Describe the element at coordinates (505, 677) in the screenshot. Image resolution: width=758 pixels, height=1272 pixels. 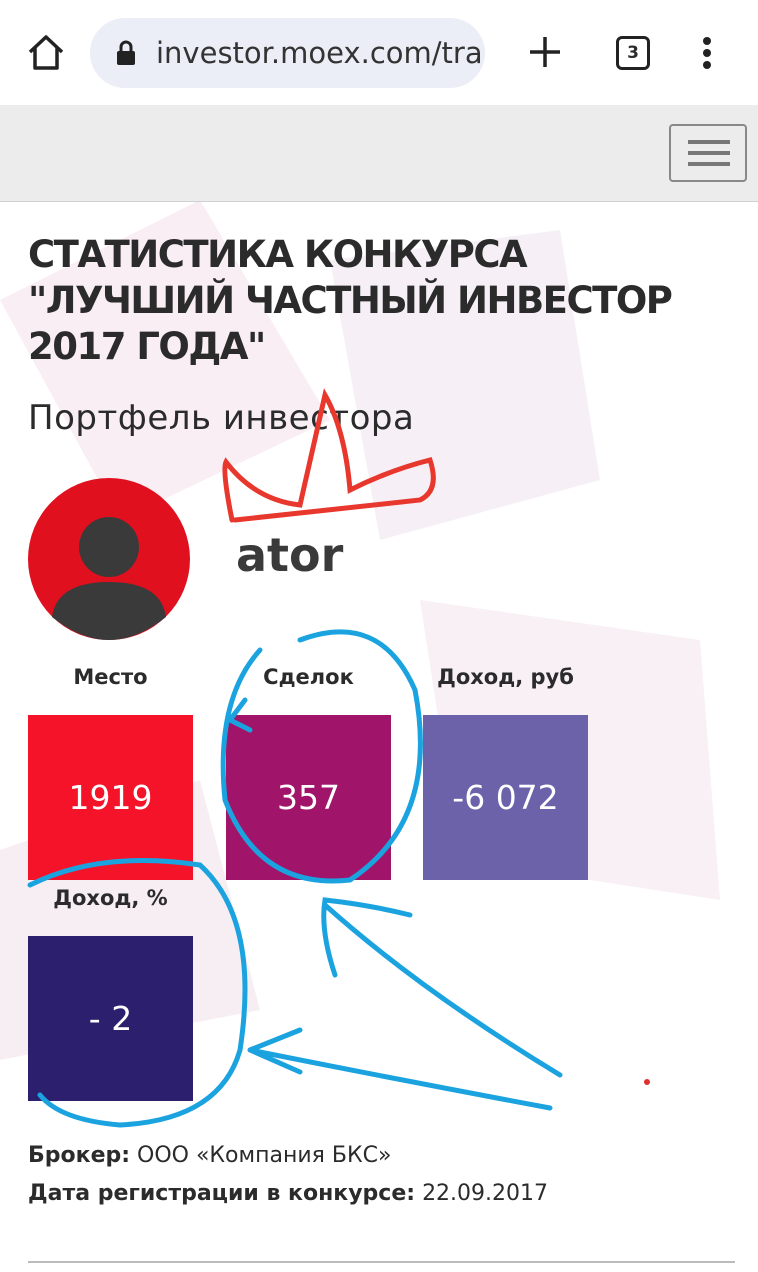
I see `stat-label: Доход, руб` at that location.